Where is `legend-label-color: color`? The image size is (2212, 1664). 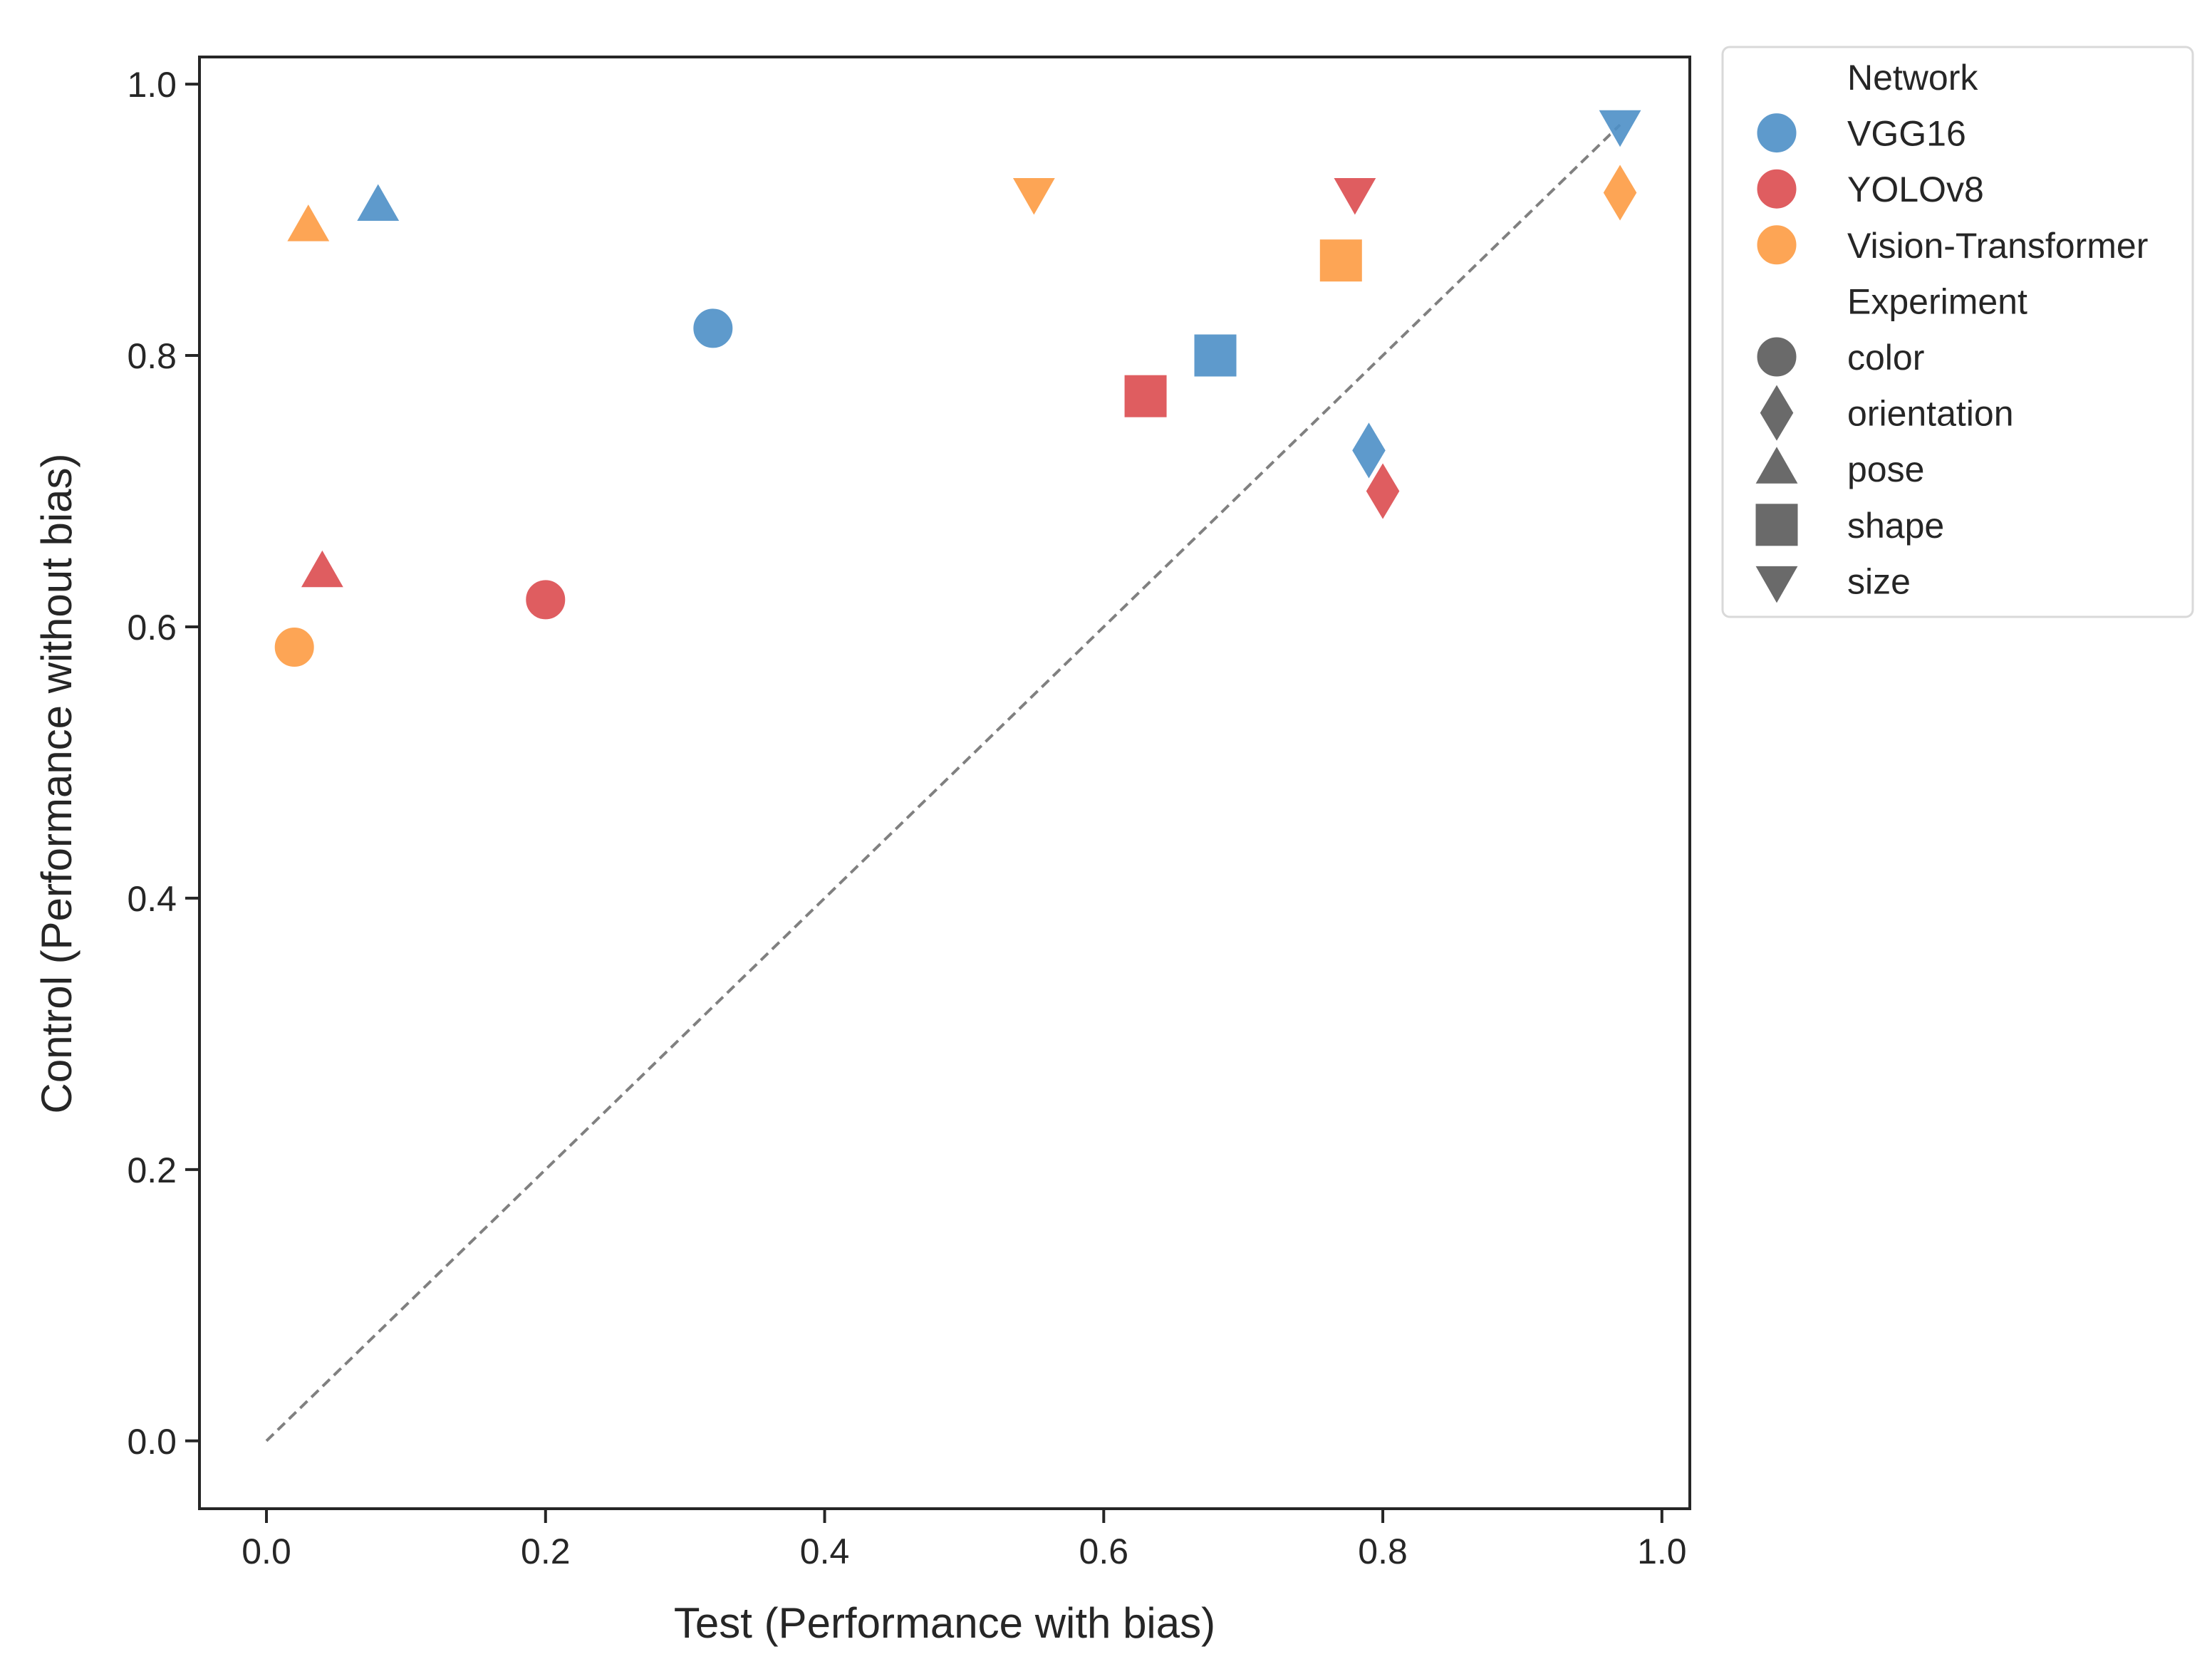
legend-label-color: color is located at coordinates (1885, 358).